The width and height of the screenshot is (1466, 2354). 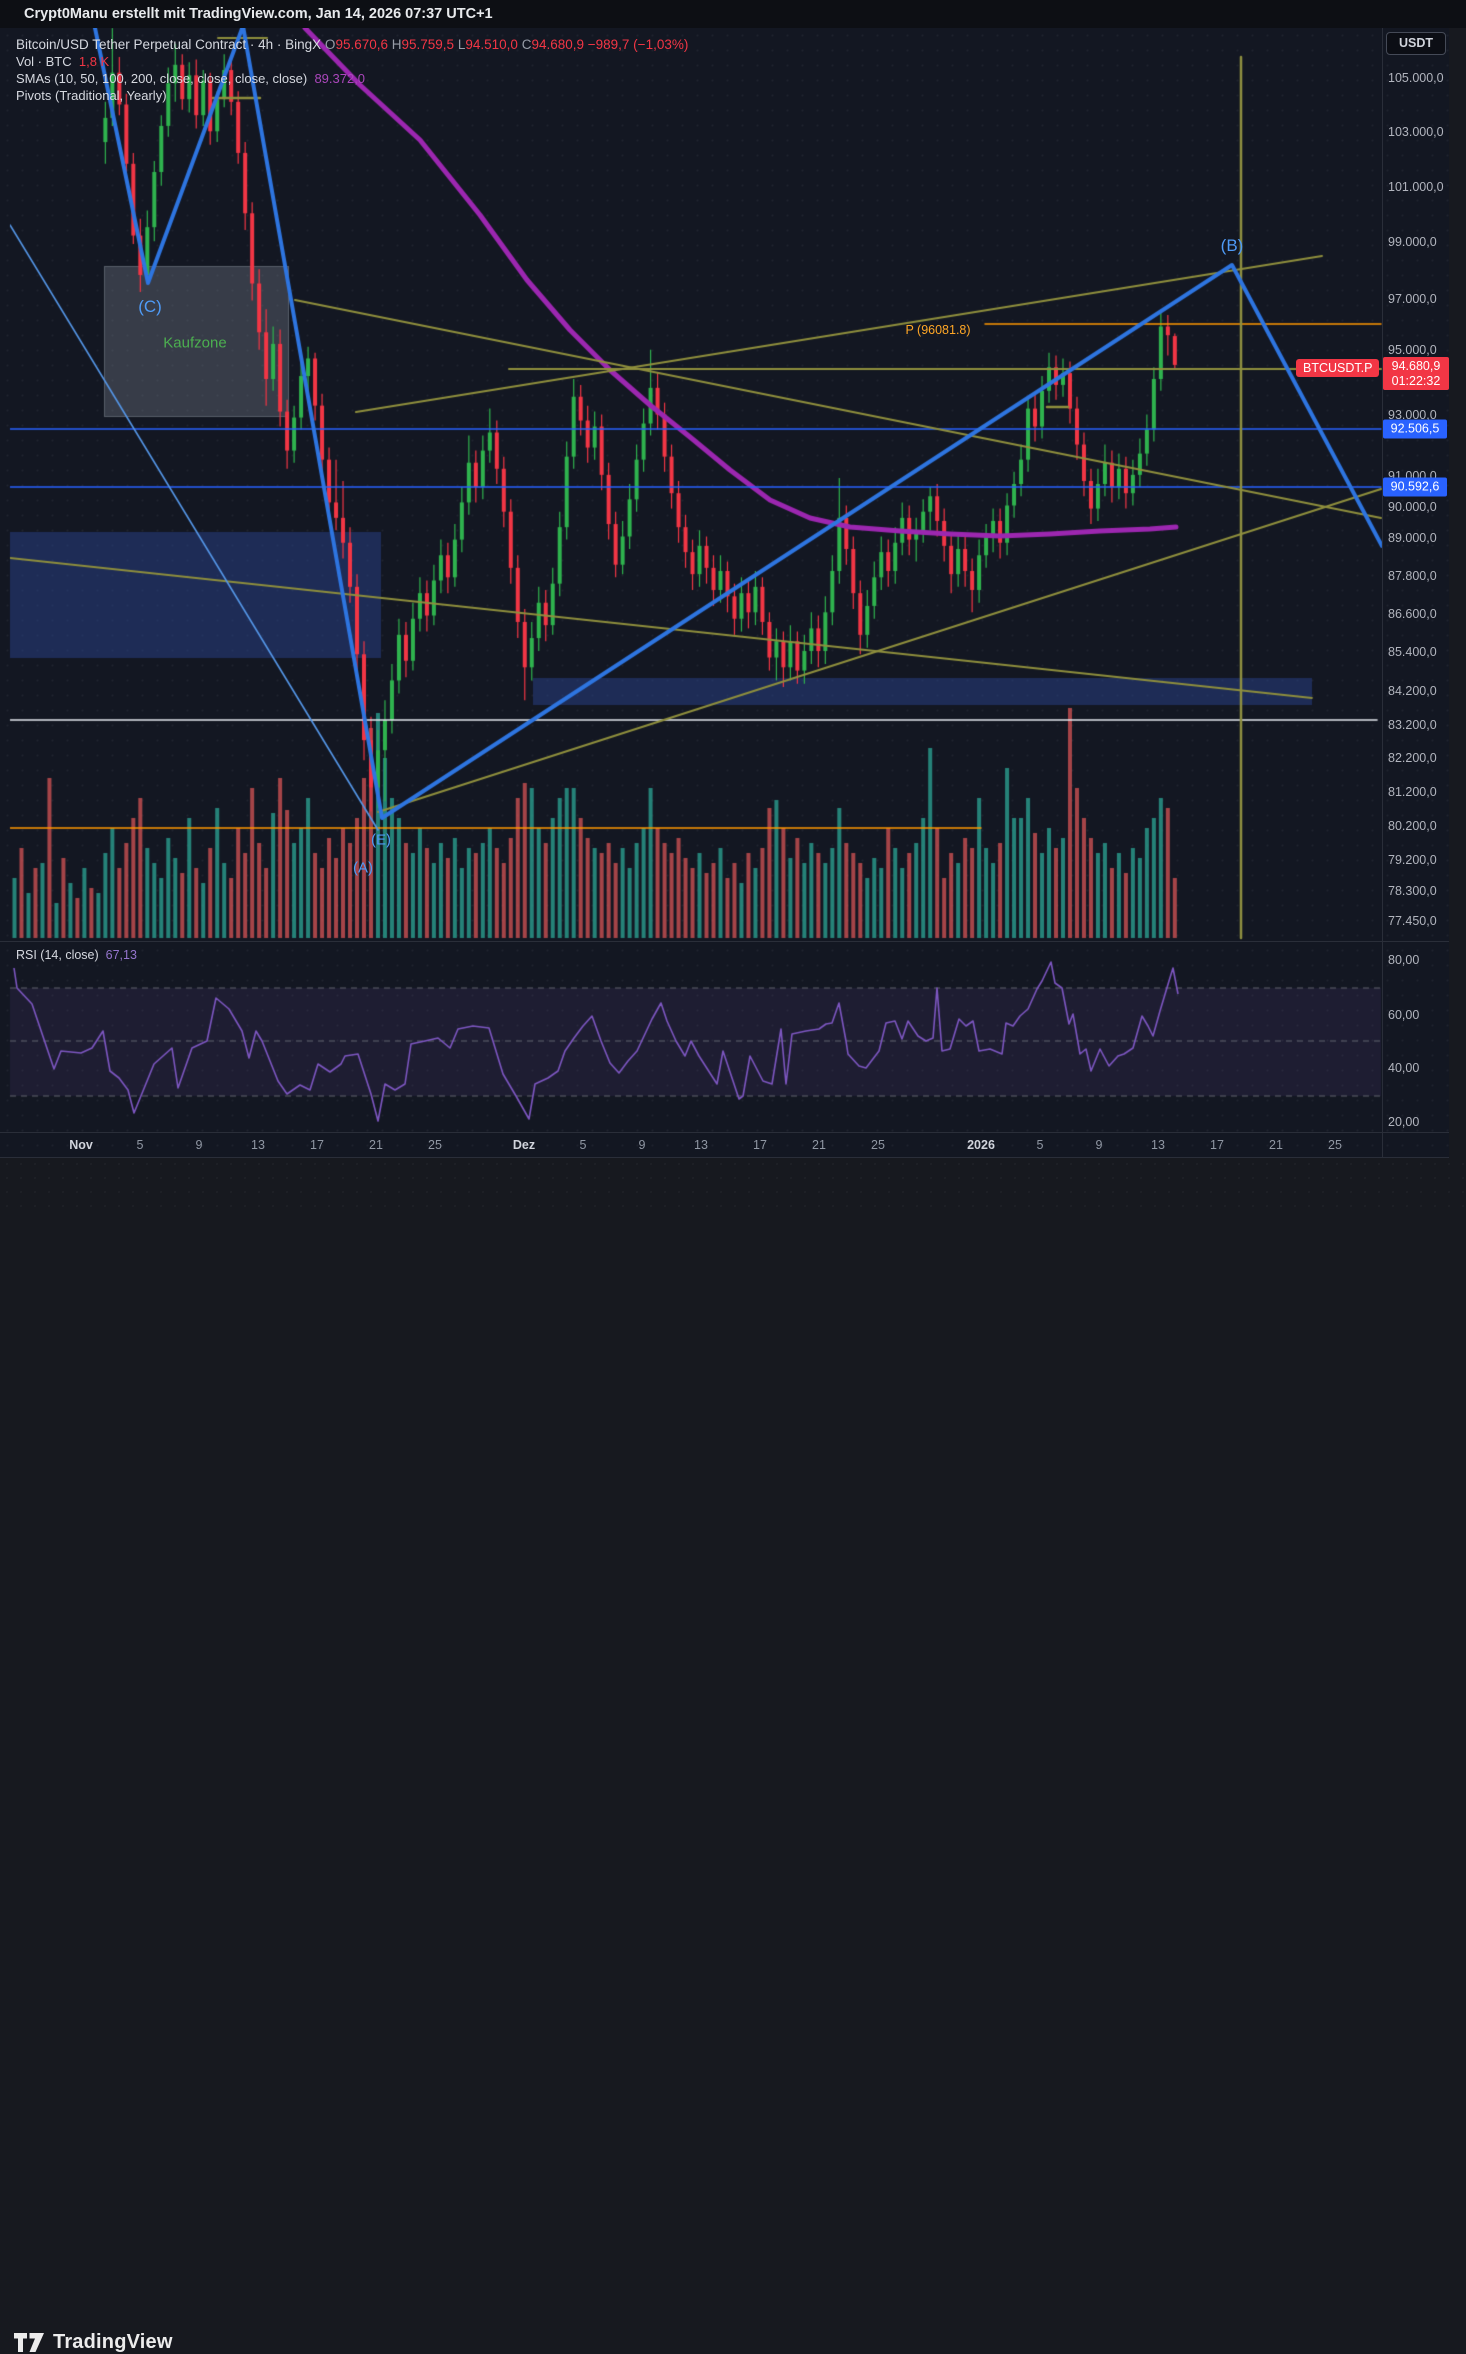 What do you see at coordinates (352, 61) in the screenshot?
I see `legend-volume-row: Vol · BTC 1,8 K` at bounding box center [352, 61].